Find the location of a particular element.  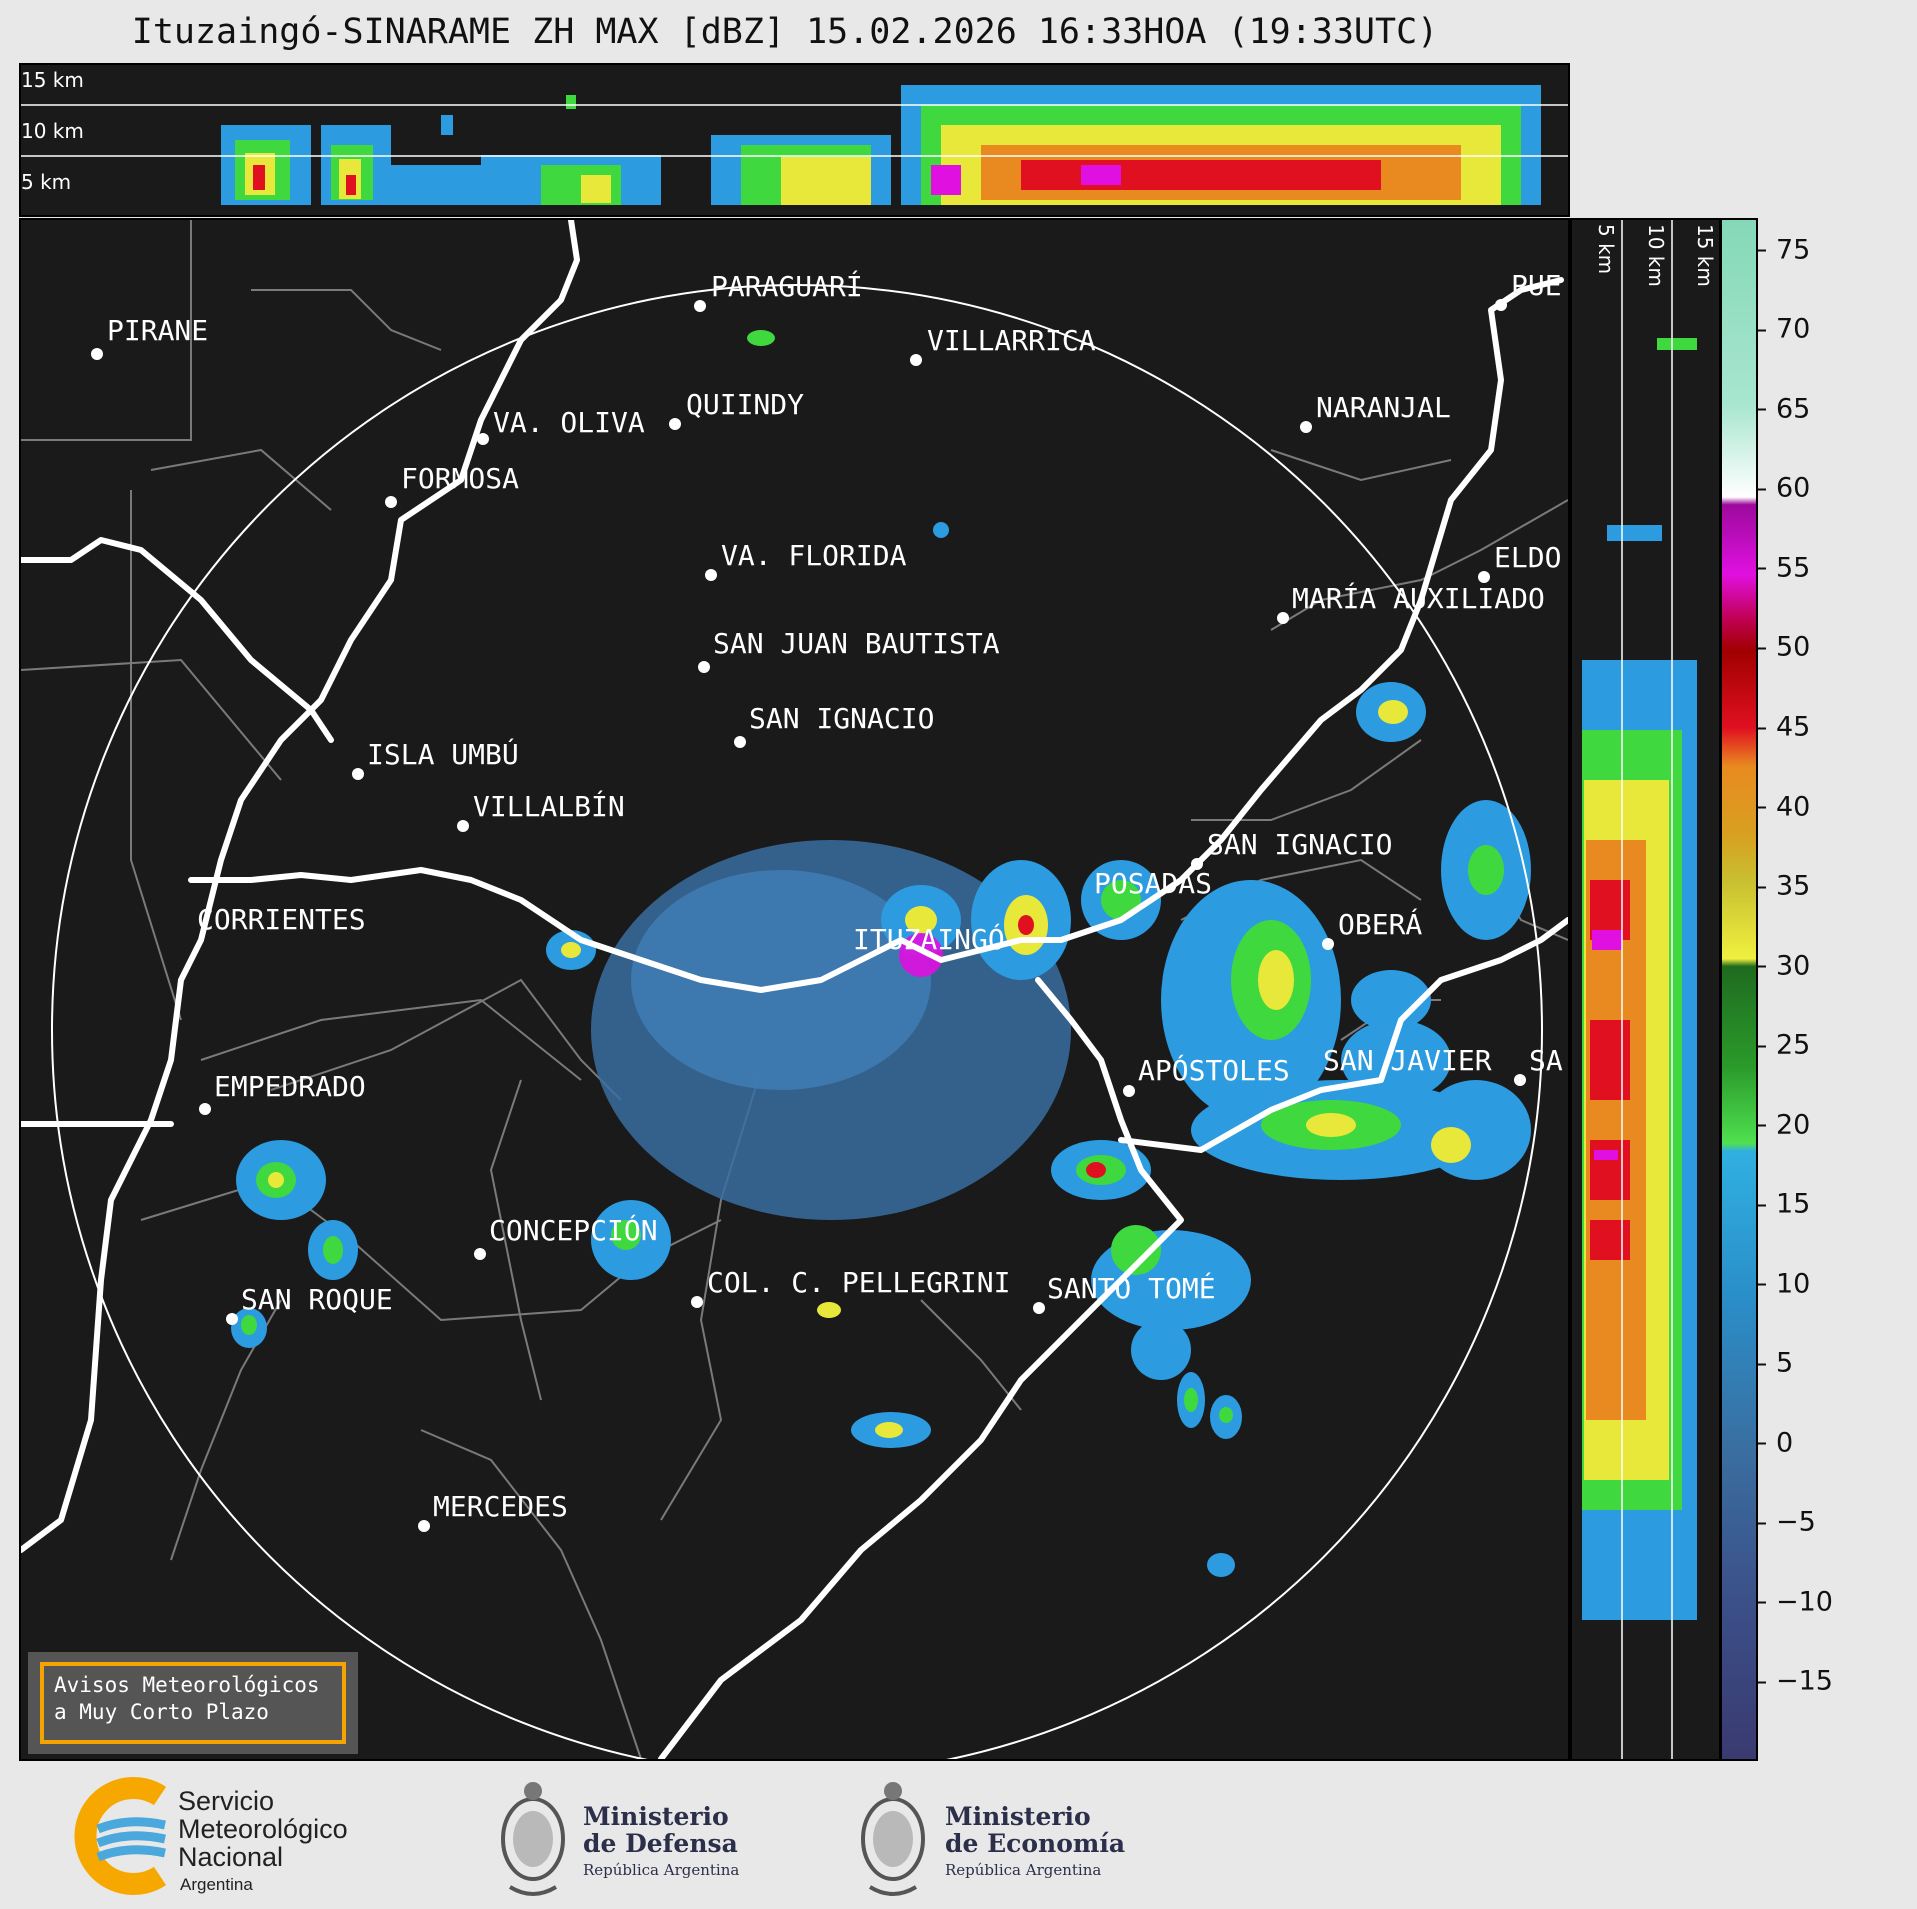

city-dot-san-roque is located at coordinates (232, 1319).